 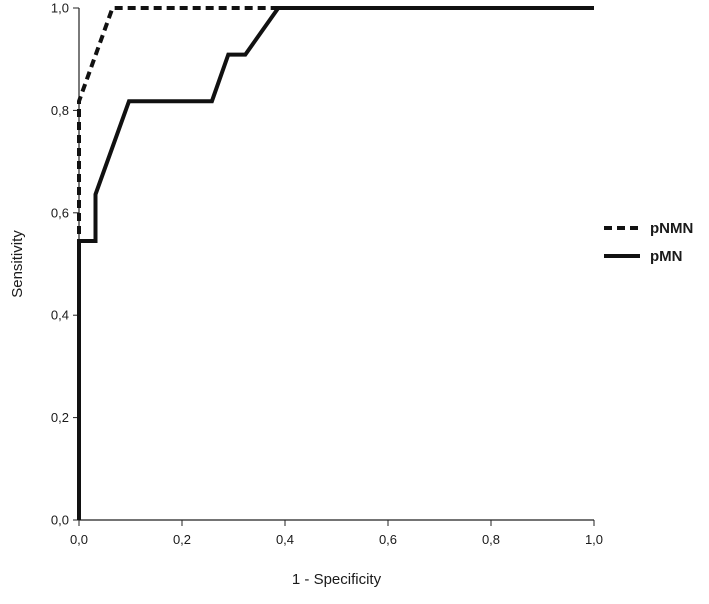 I want to click on x-tick-label: 0,8, so click(x=491, y=539).